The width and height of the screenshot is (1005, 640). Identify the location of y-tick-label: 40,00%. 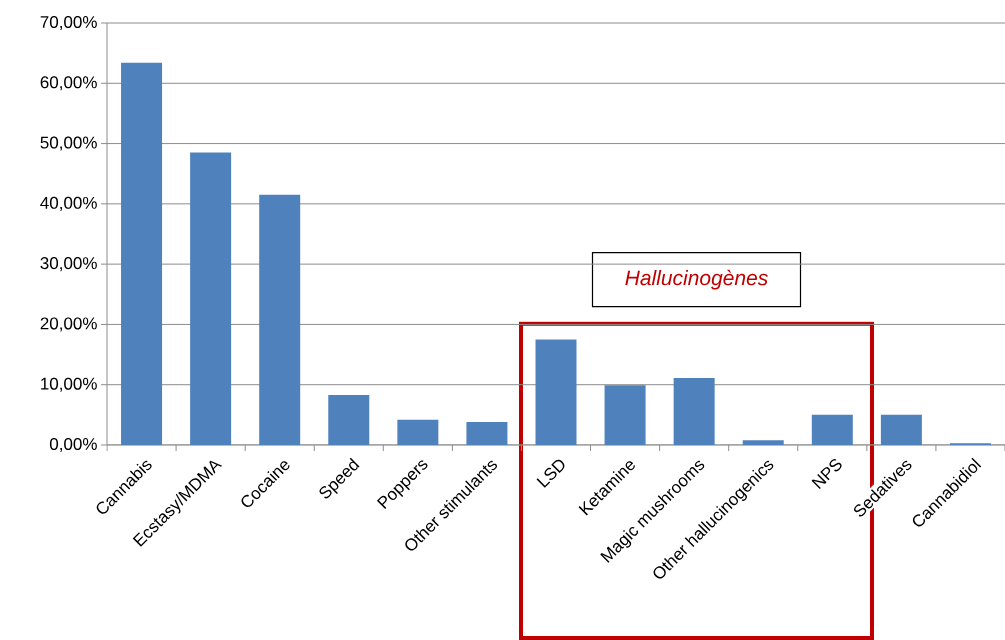
(68, 203).